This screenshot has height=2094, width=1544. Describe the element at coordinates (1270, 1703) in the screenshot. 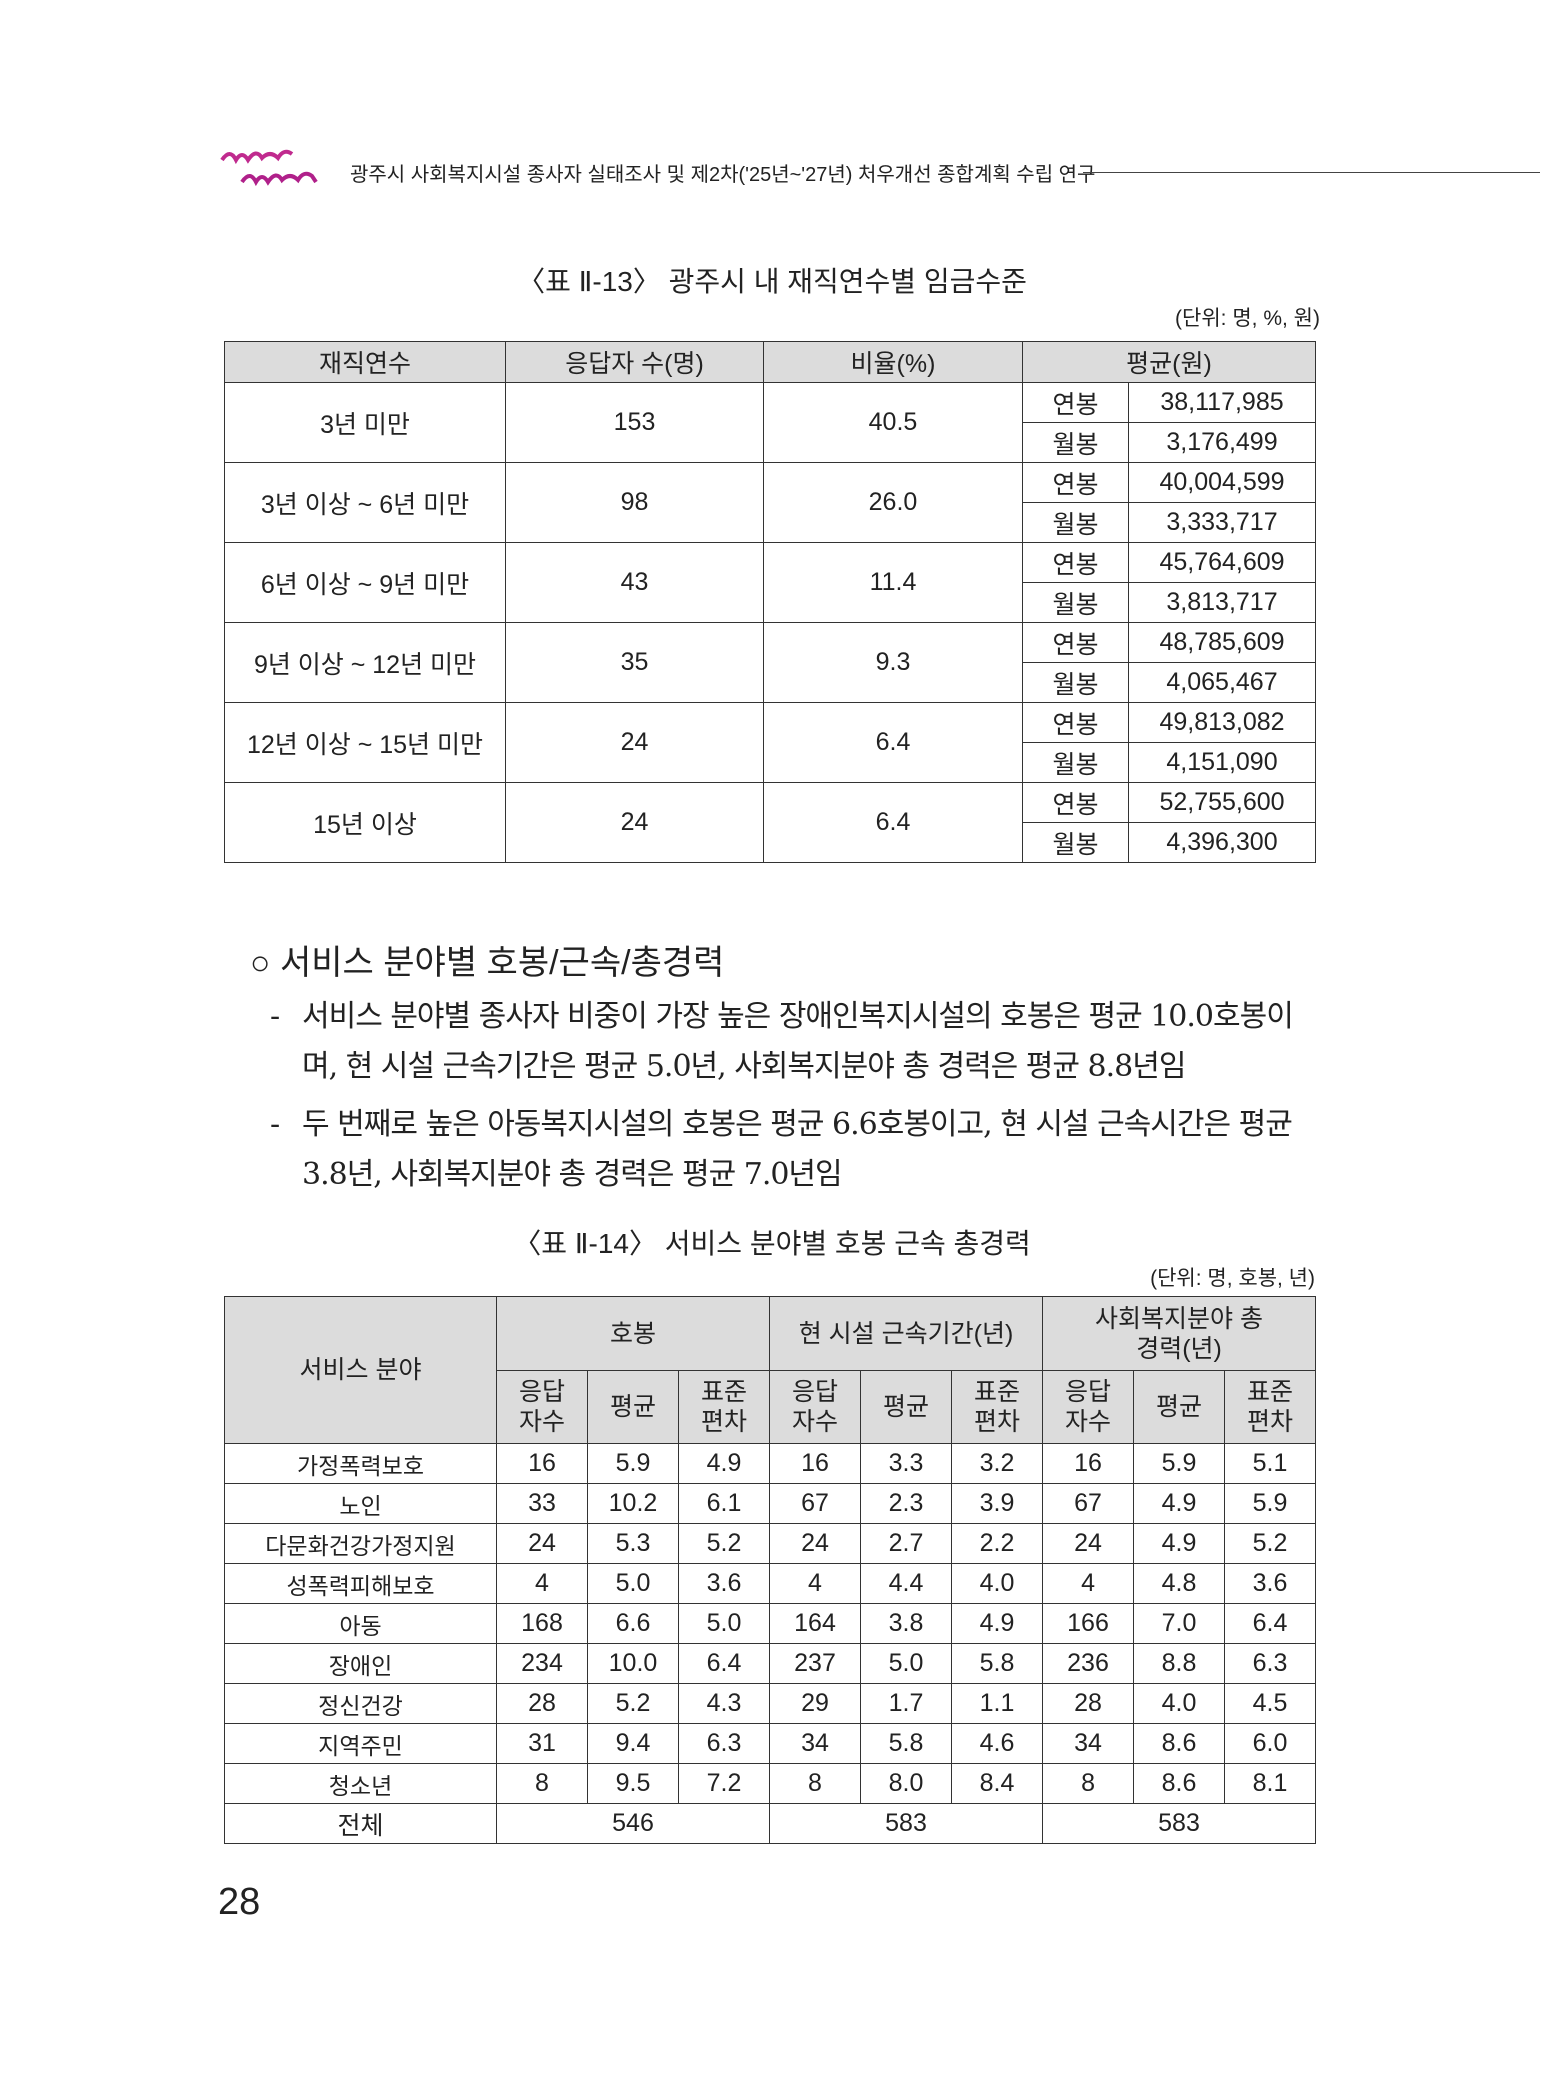

I see `value-cell: 4.5` at that location.